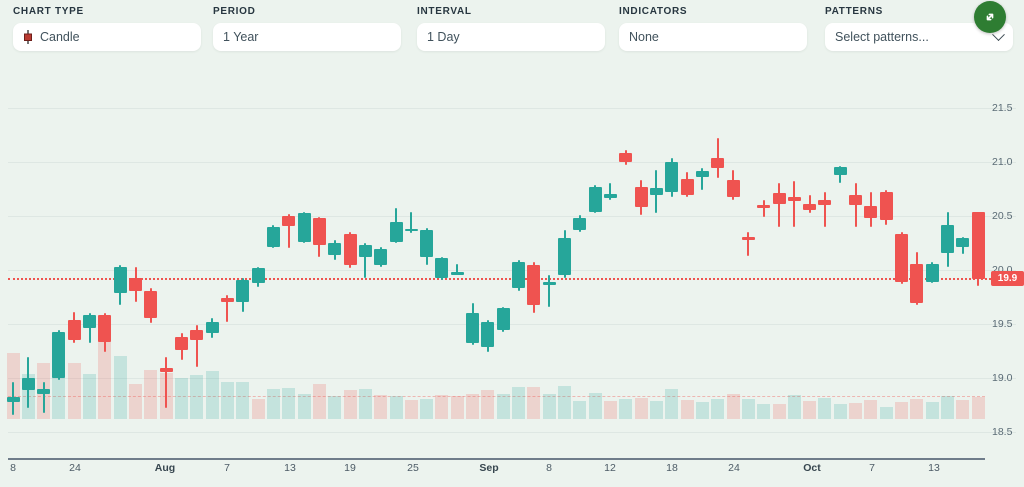 Image resolution: width=1024 pixels, height=487 pixels. Describe the element at coordinates (672, 468) in the screenshot. I see `x-axis-label: 18` at that location.